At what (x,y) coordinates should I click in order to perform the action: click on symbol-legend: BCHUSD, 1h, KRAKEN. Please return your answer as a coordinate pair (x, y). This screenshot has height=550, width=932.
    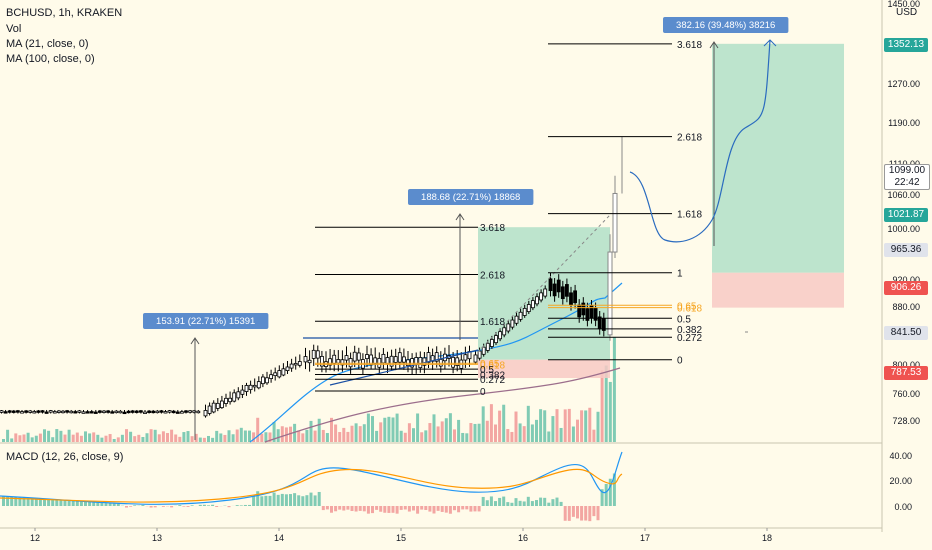
    Looking at the image, I should click on (64, 13).